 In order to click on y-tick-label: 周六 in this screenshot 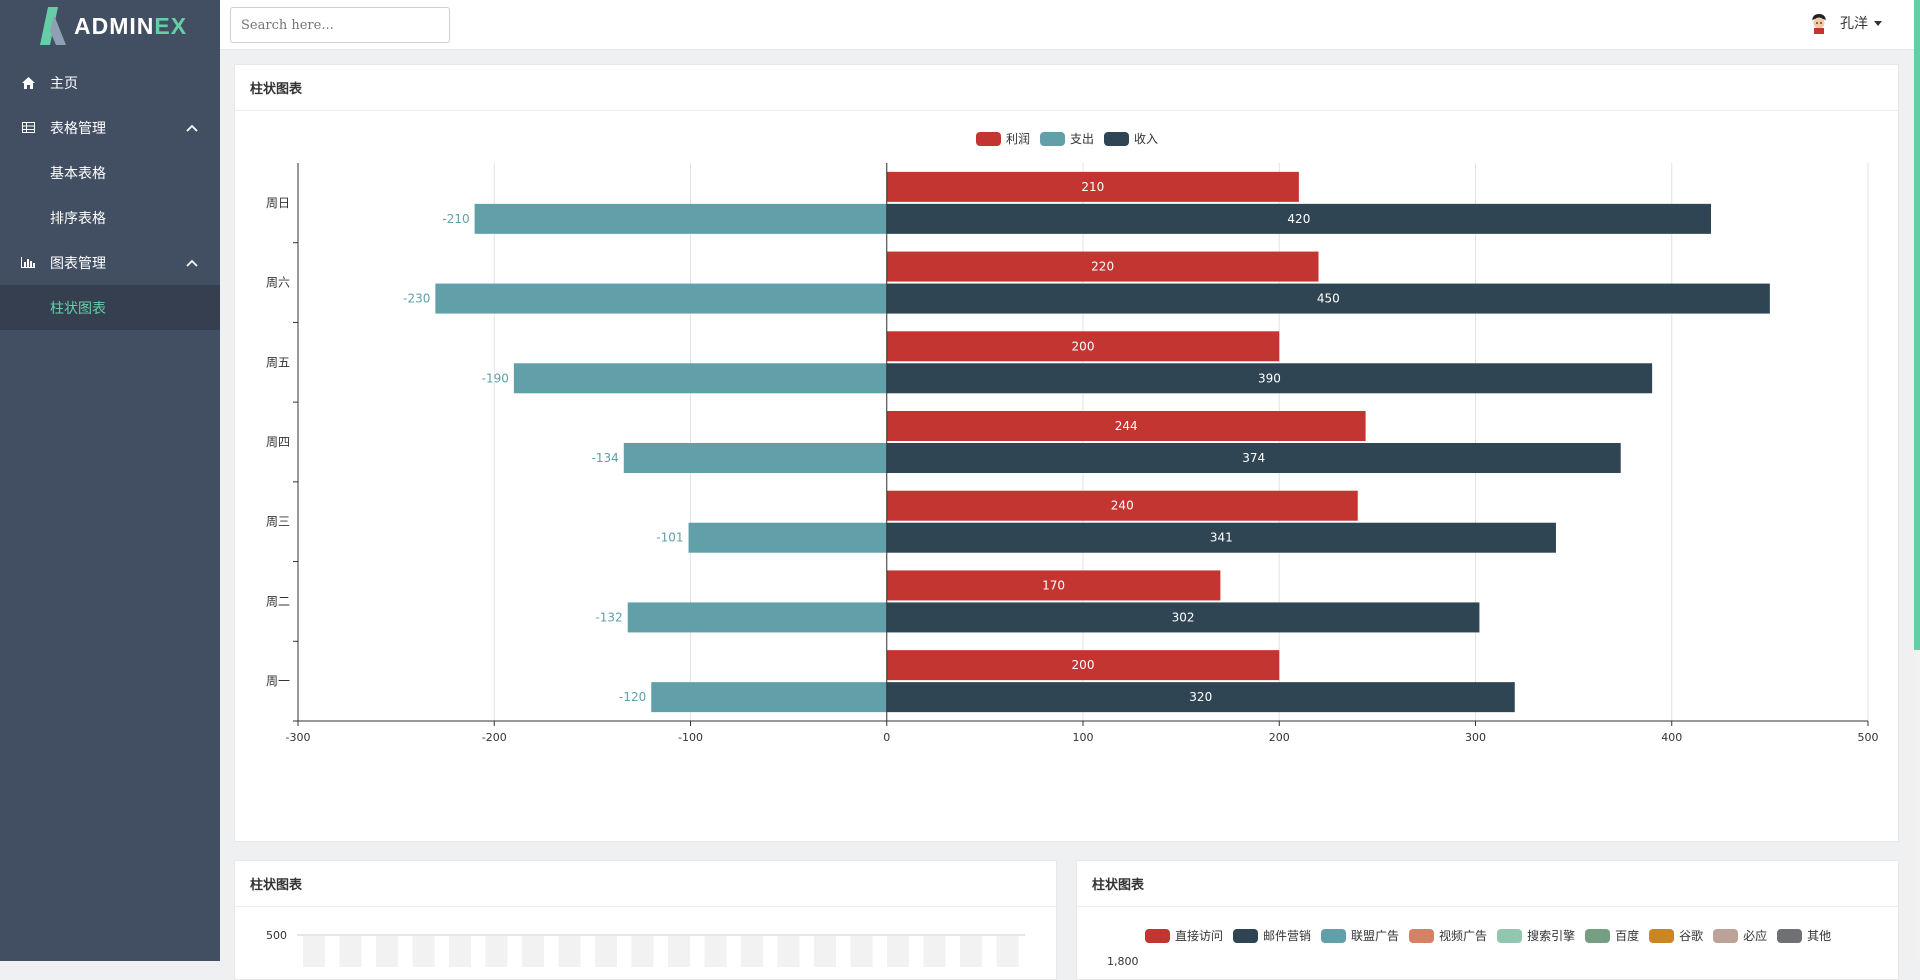, I will do `click(278, 283)`.